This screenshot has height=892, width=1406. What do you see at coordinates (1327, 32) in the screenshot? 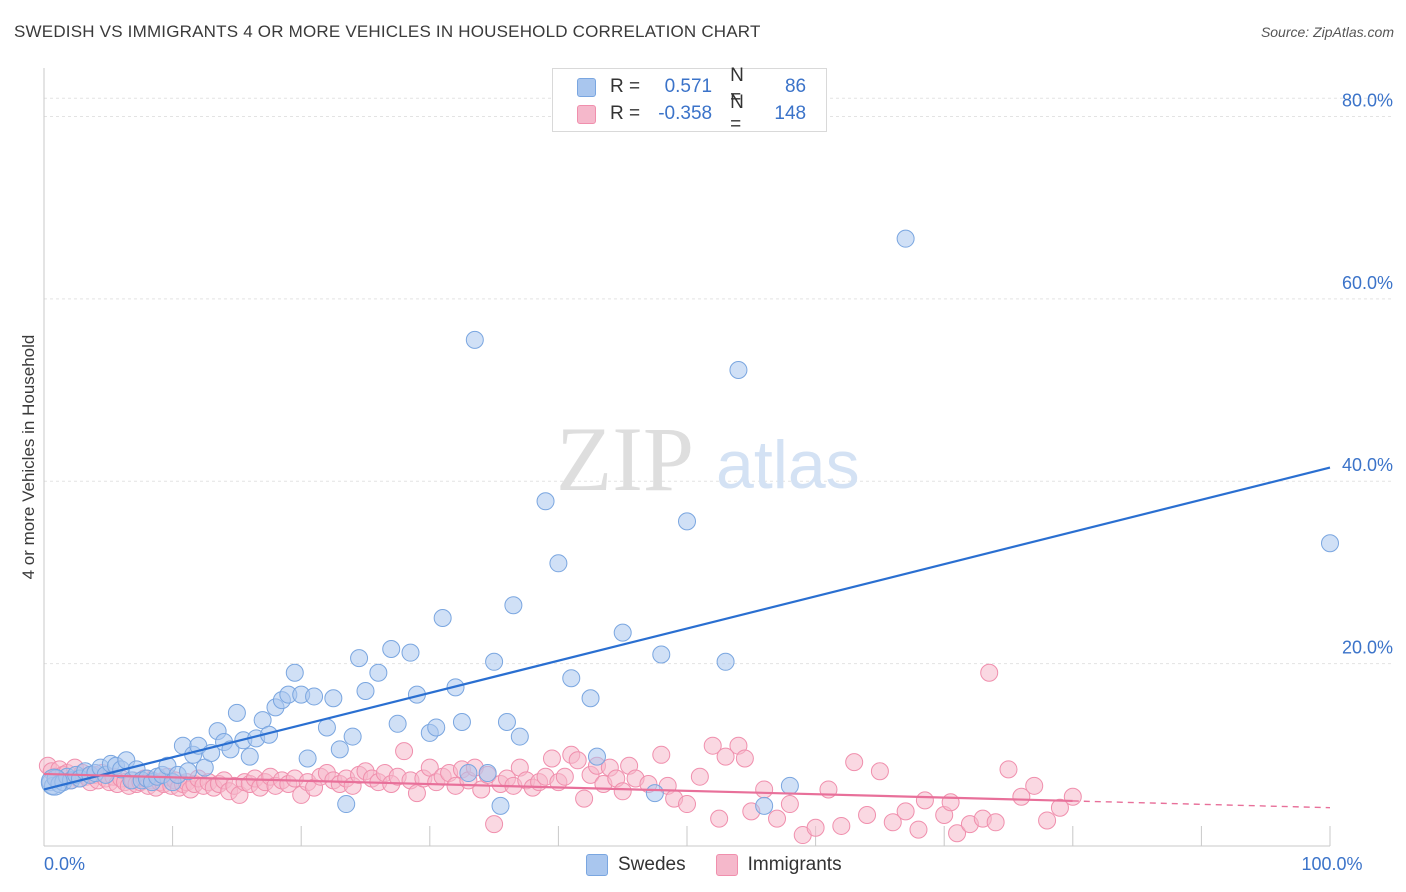
I see `source-label: Source: ZipAtlas.com` at bounding box center [1327, 32].